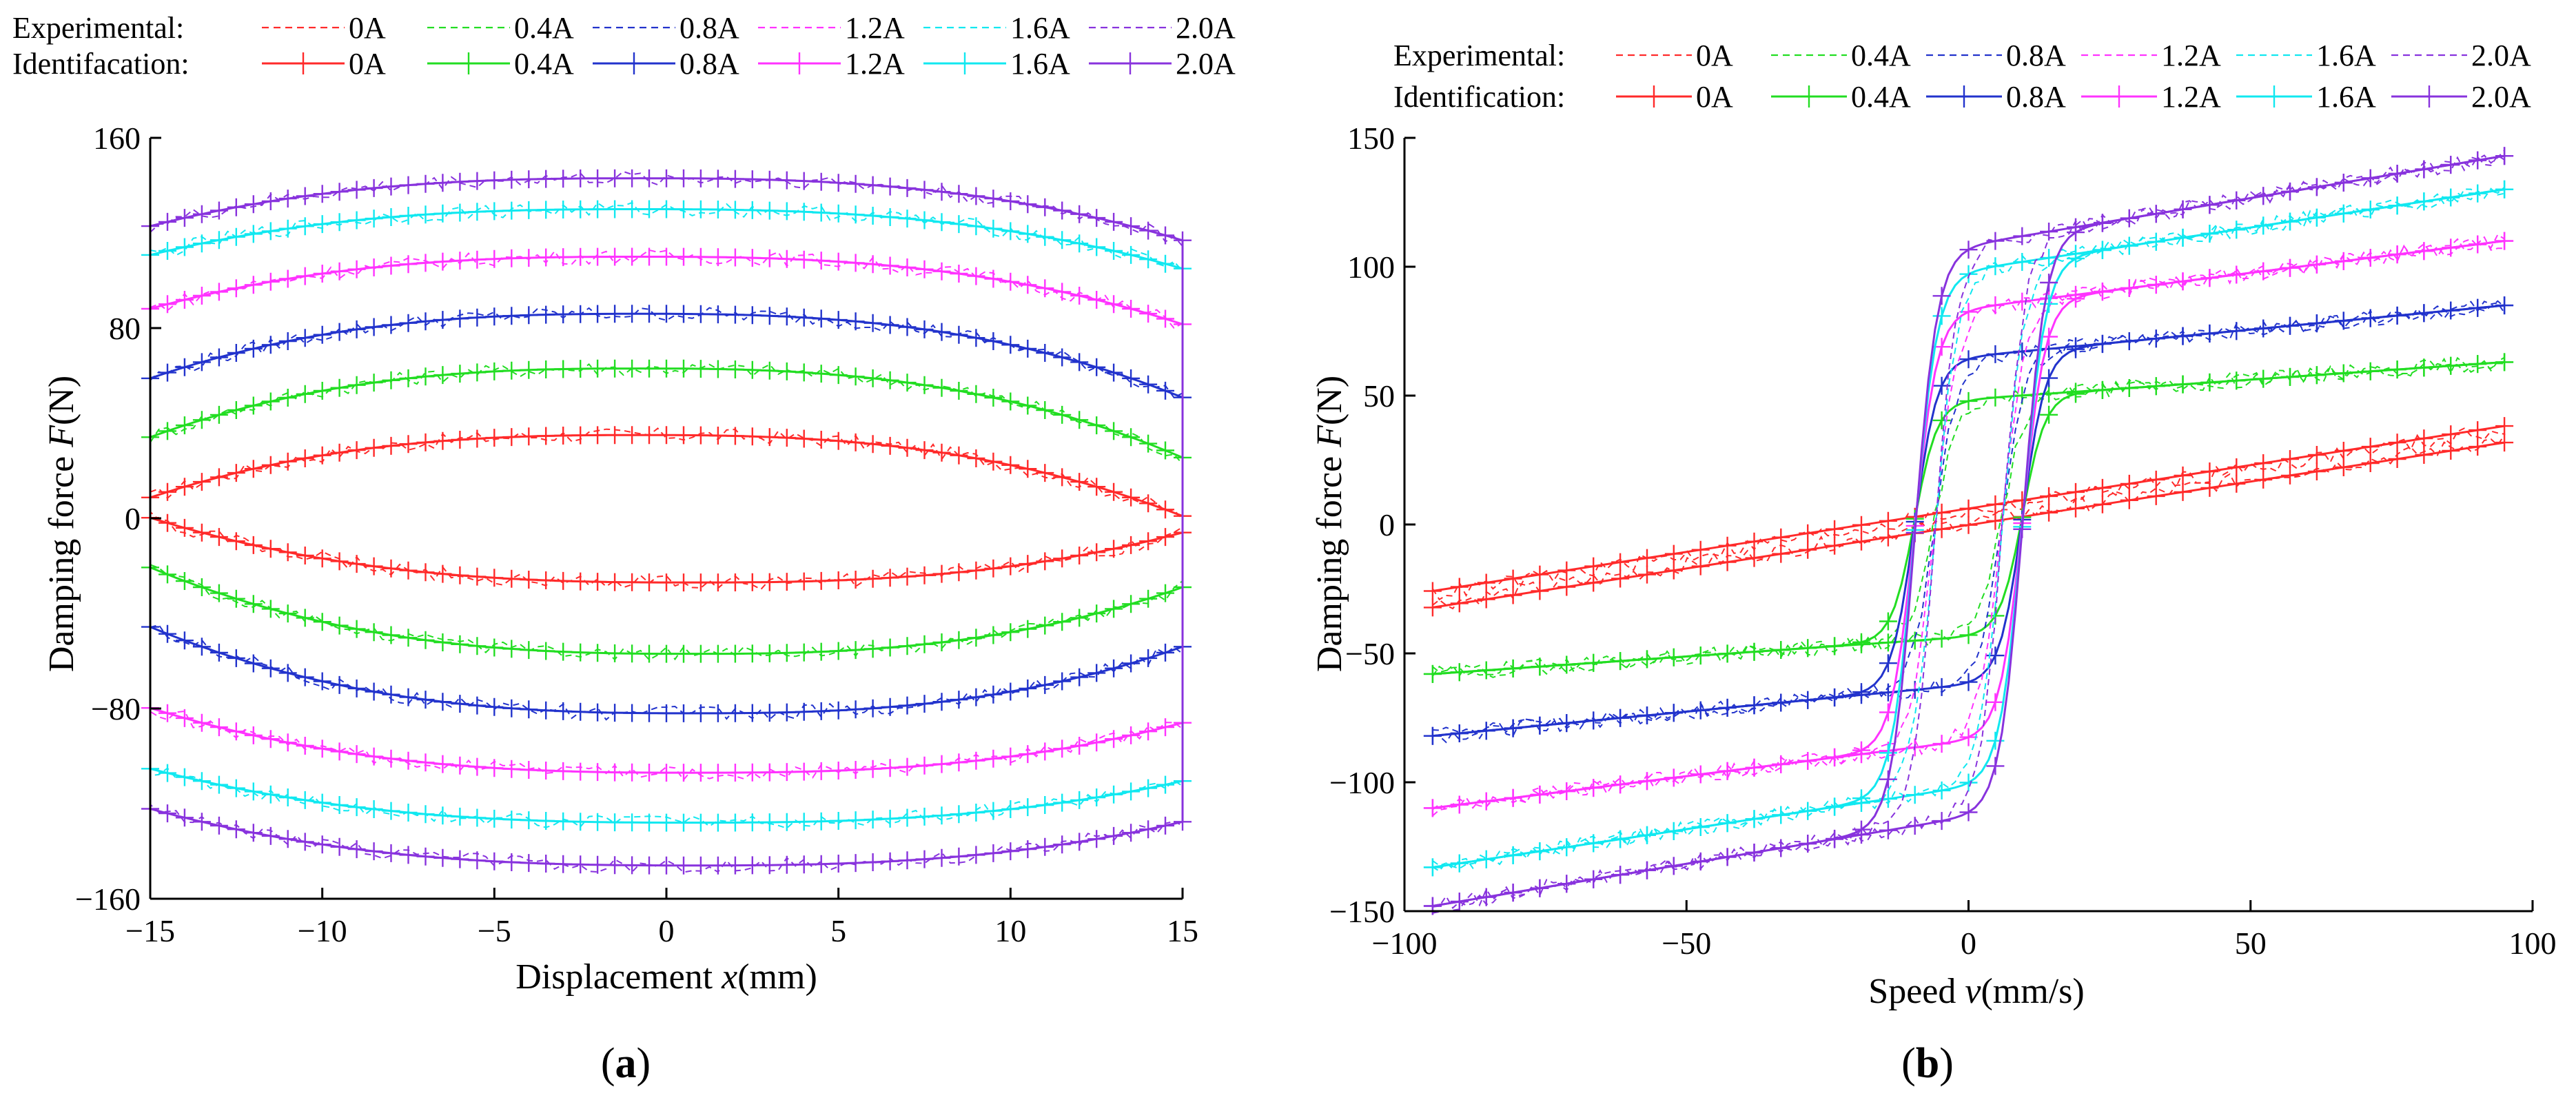 The width and height of the screenshot is (2576, 1100). I want to click on legend-experimental-entry-1.6A: 1.6A, so click(1040, 28).